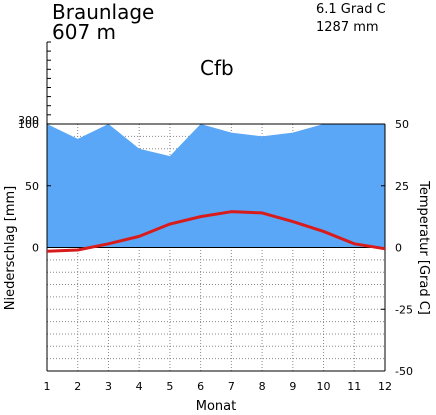 The image size is (436, 415). Describe the element at coordinates (404, 309) in the screenshot. I see `right-tick-label: -25` at that location.